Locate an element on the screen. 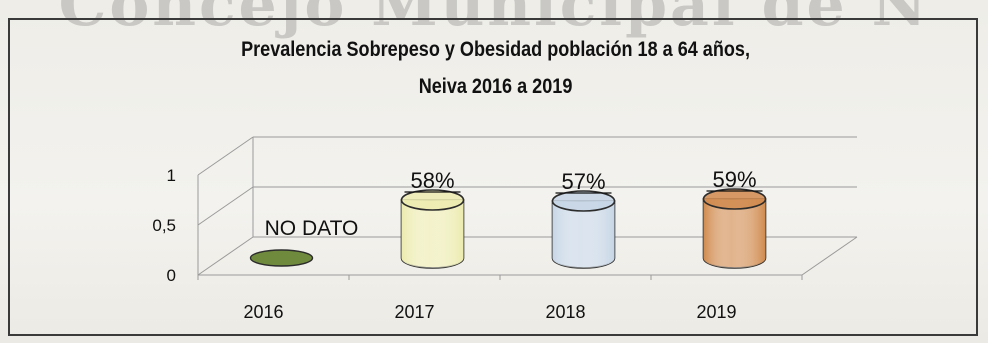  watermark-text: Concejo Municipal de N is located at coordinates (494, 20).